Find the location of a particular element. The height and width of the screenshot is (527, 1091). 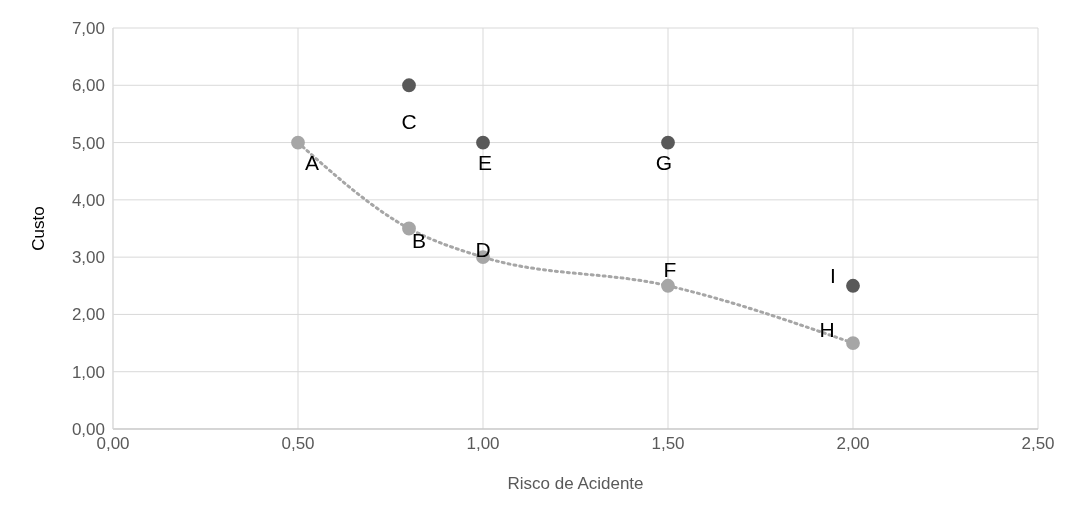

annotation: E is located at coordinates (485, 163).